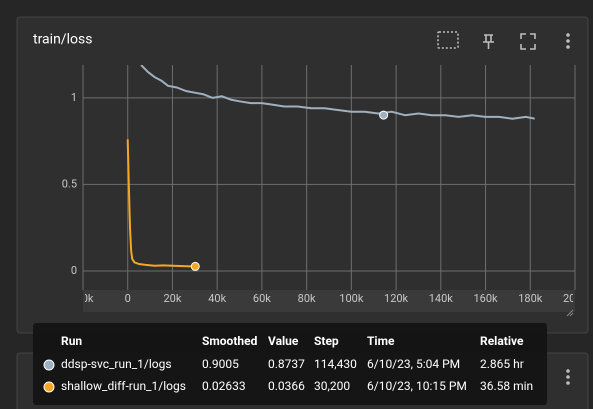 The width and height of the screenshot is (593, 409). Describe the element at coordinates (448, 40) in the screenshot. I see `data-selection-icon` at that location.